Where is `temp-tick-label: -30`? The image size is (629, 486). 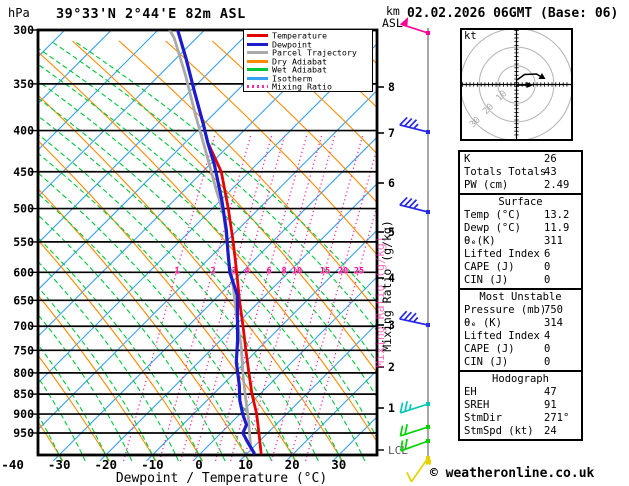
temp-tick-label: -30 is located at coordinates (59, 464).